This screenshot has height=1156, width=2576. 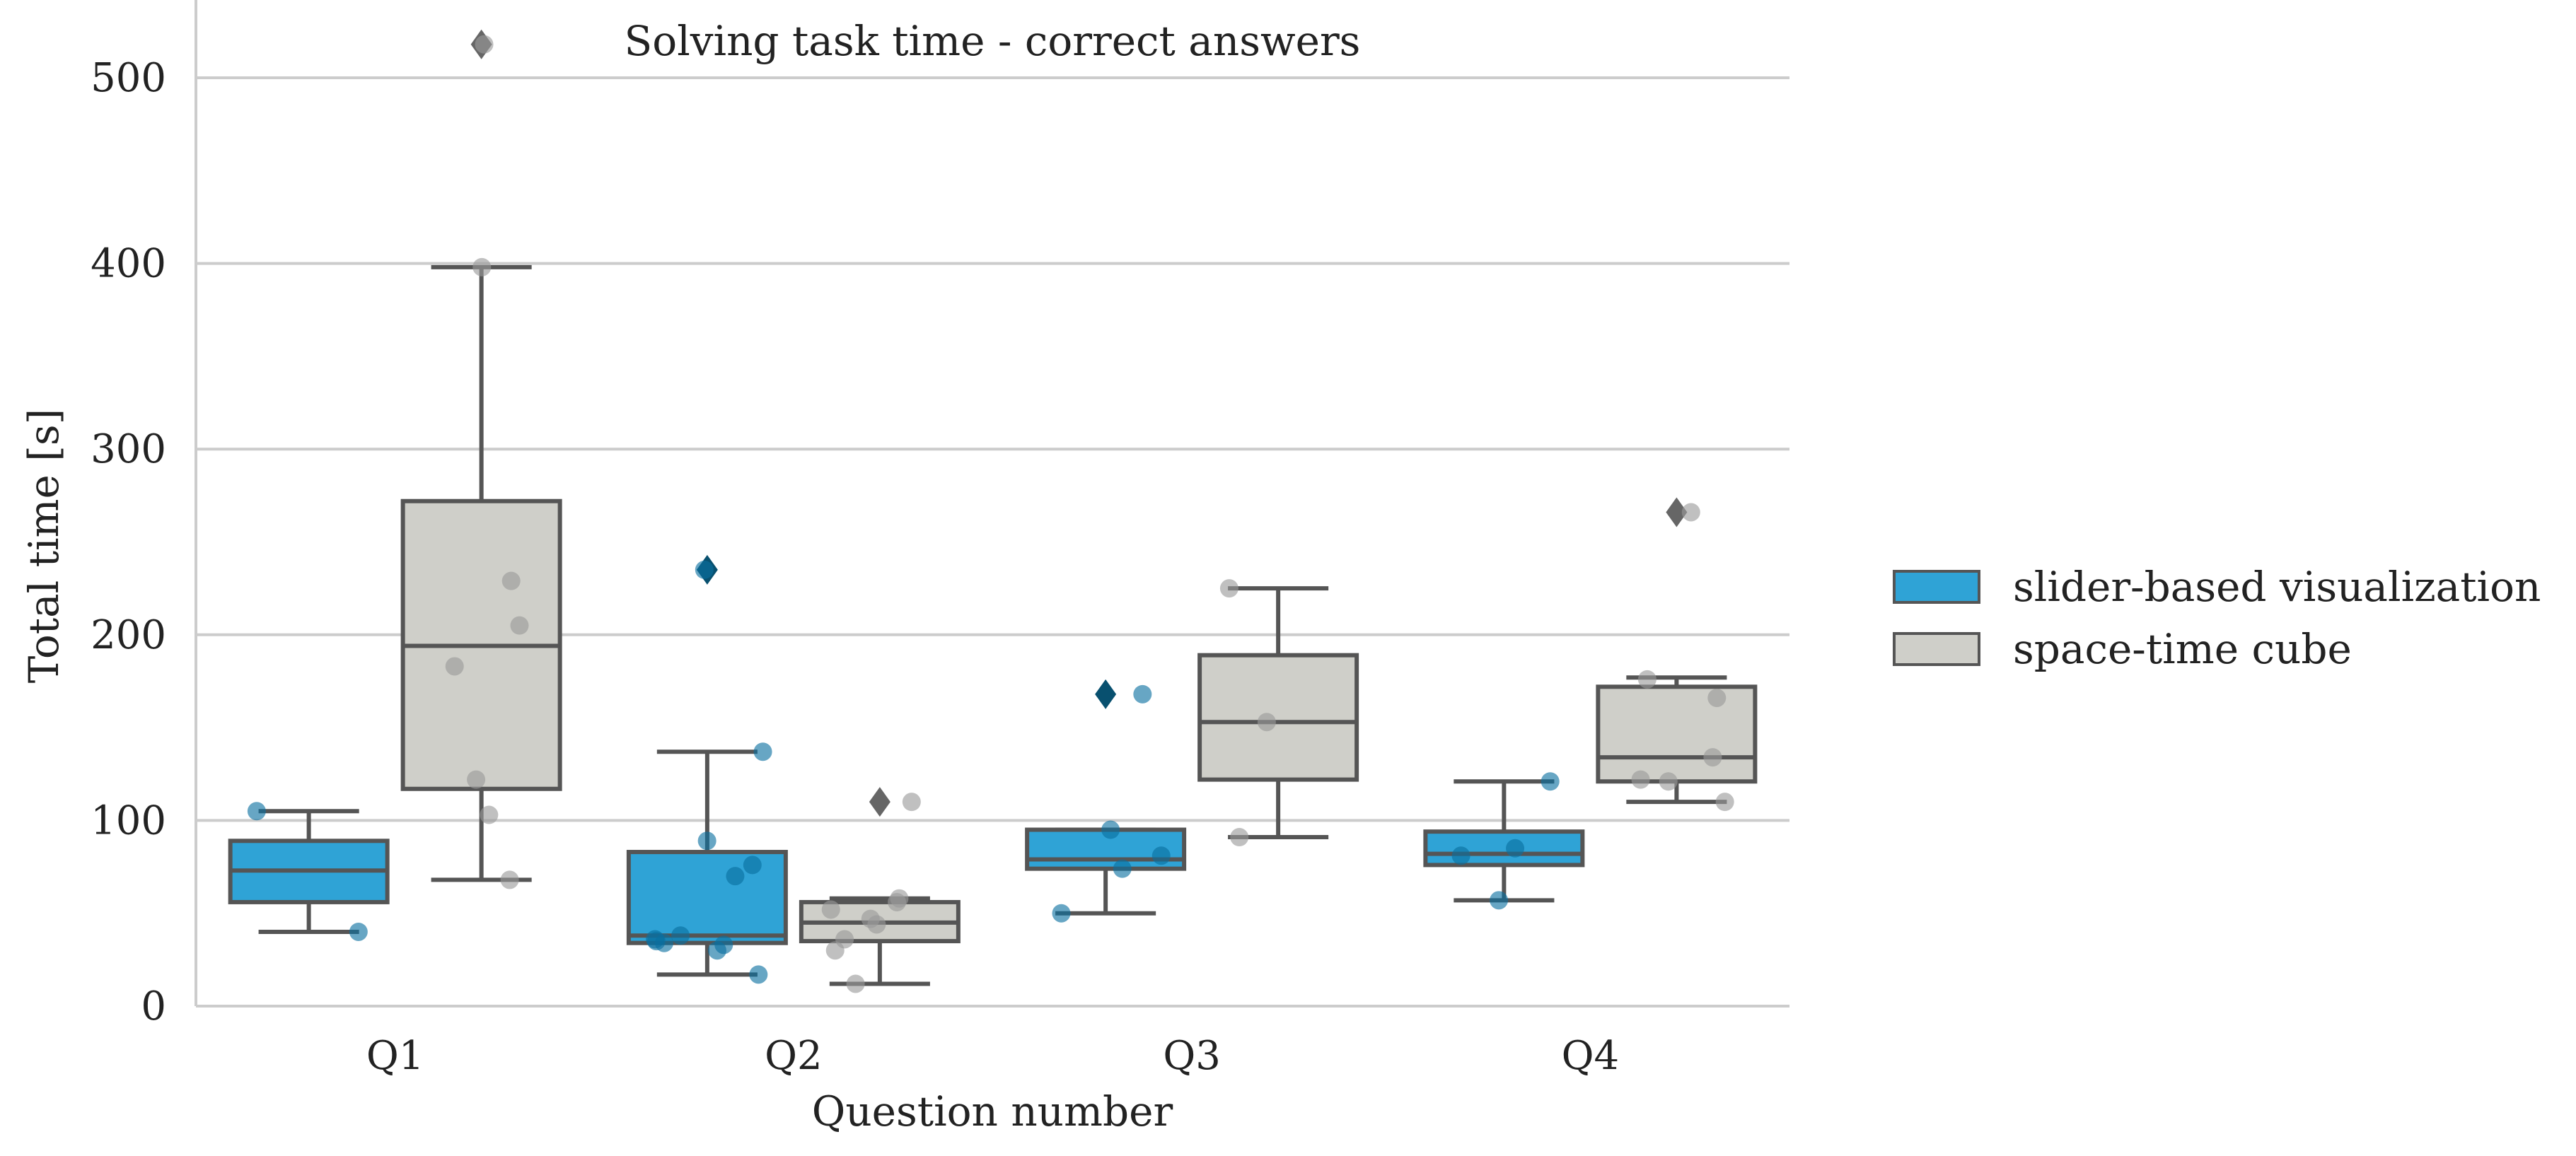 What do you see at coordinates (992, 1111) in the screenshot?
I see `x-axis-title: Question number` at bounding box center [992, 1111].